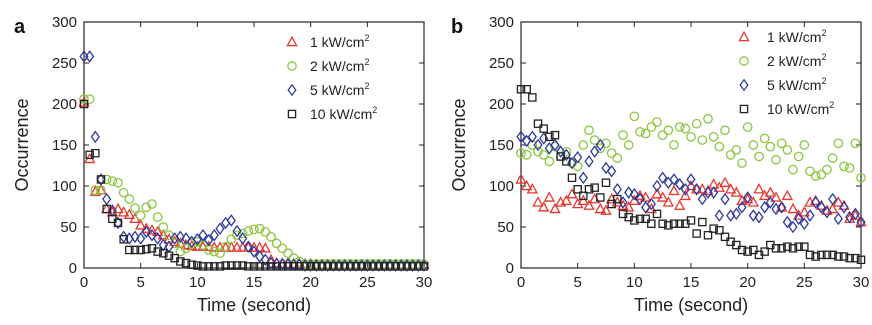  I want to click on y-tick-label: 50, so click(505, 227).